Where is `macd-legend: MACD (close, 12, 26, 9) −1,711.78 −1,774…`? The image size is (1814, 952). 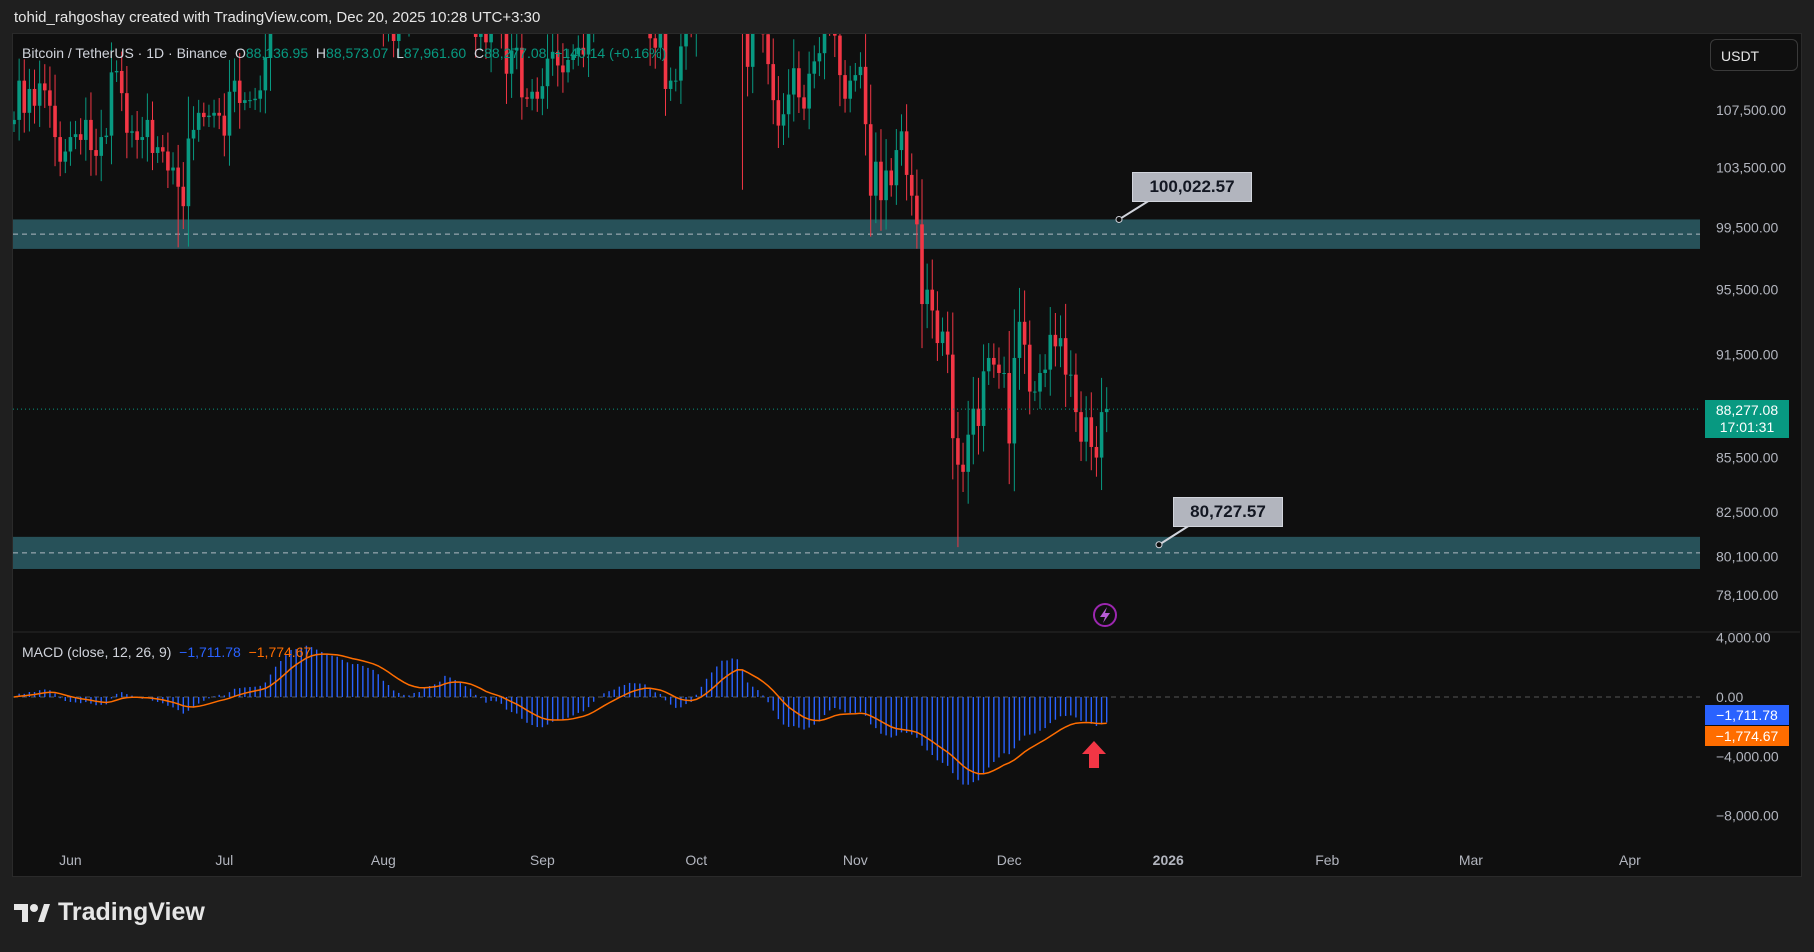
macd-legend: MACD (close, 12, 26, 9) −1,711.78 −1,774… is located at coordinates (166, 652).